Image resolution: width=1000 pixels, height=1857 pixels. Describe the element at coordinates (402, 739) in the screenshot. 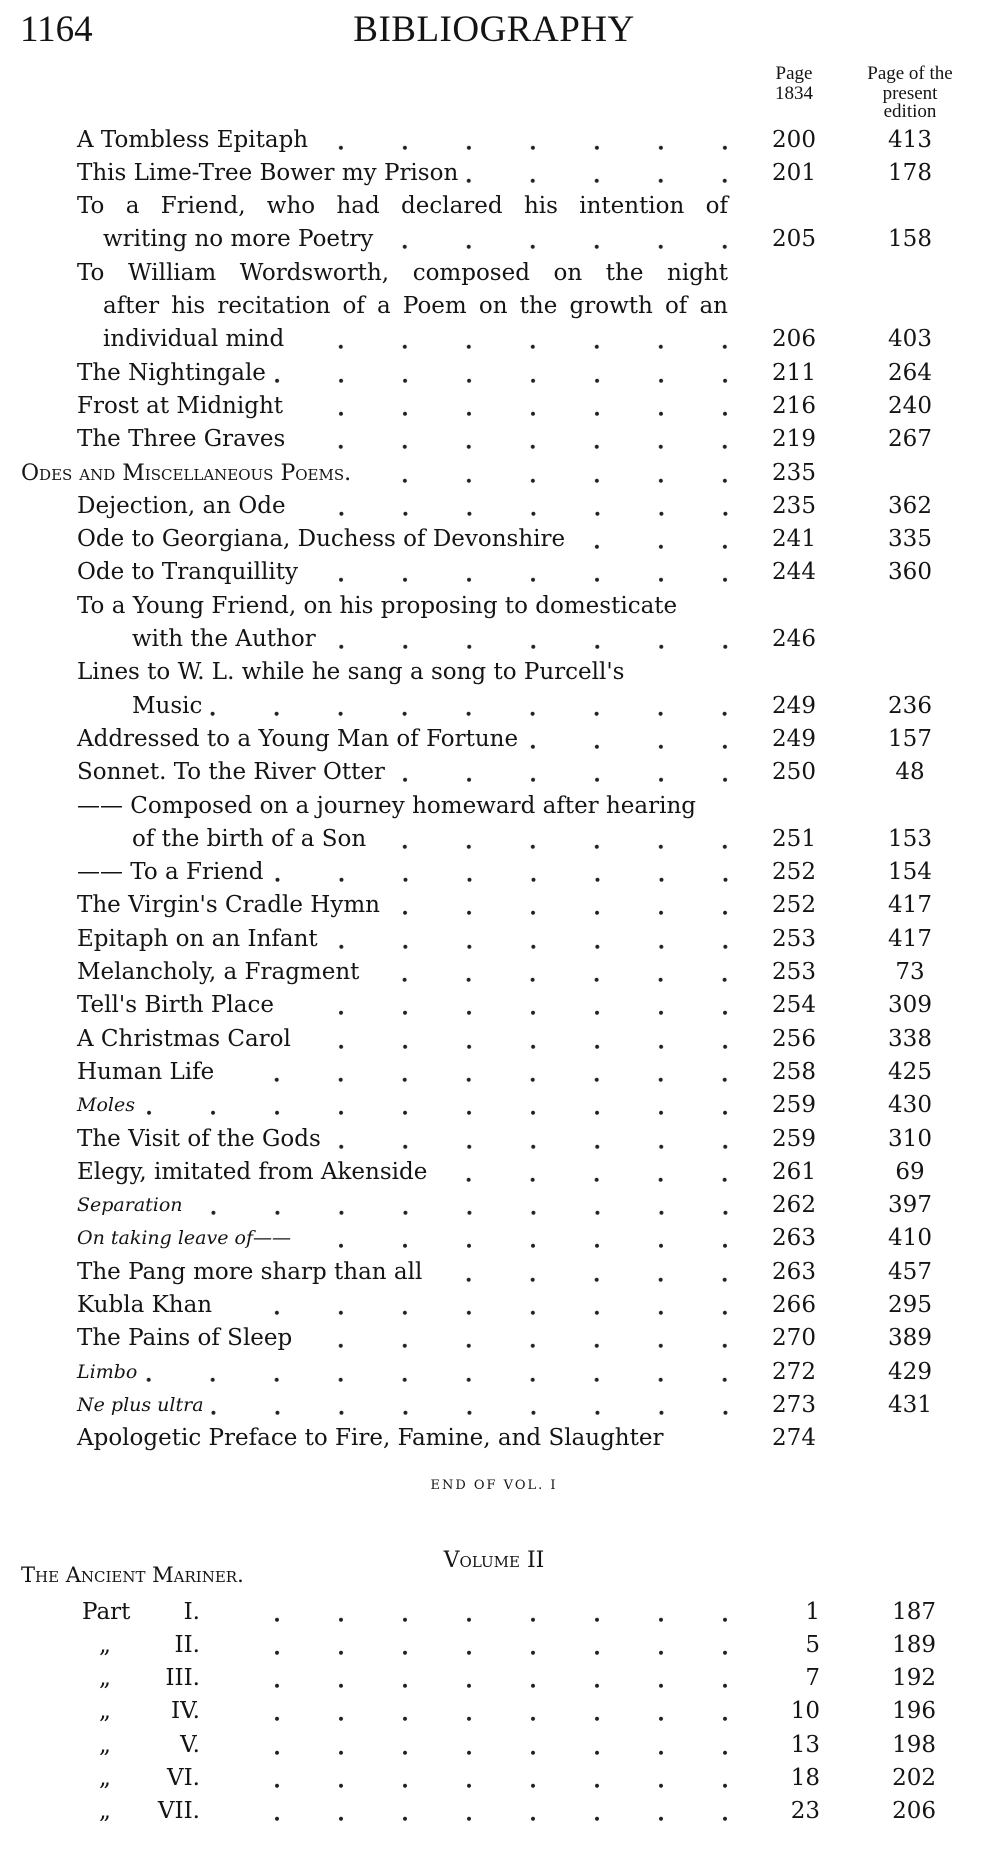

I see `toc-entry: Addressed to a Young Man of Fortune` at that location.